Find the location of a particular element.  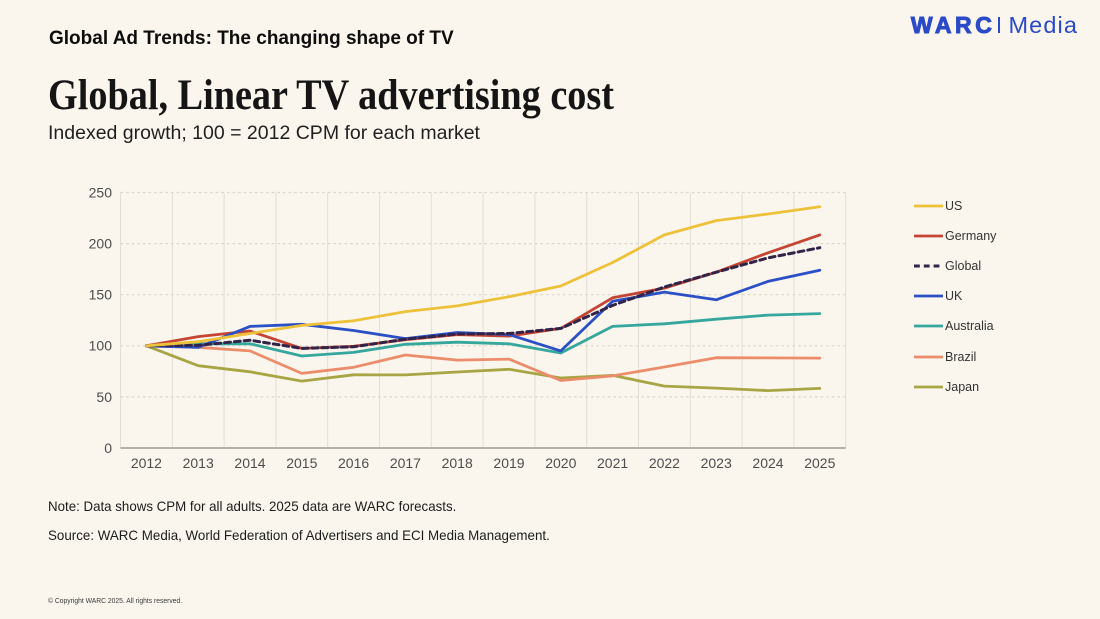

svg-text: 2025 is located at coordinates (819, 463).